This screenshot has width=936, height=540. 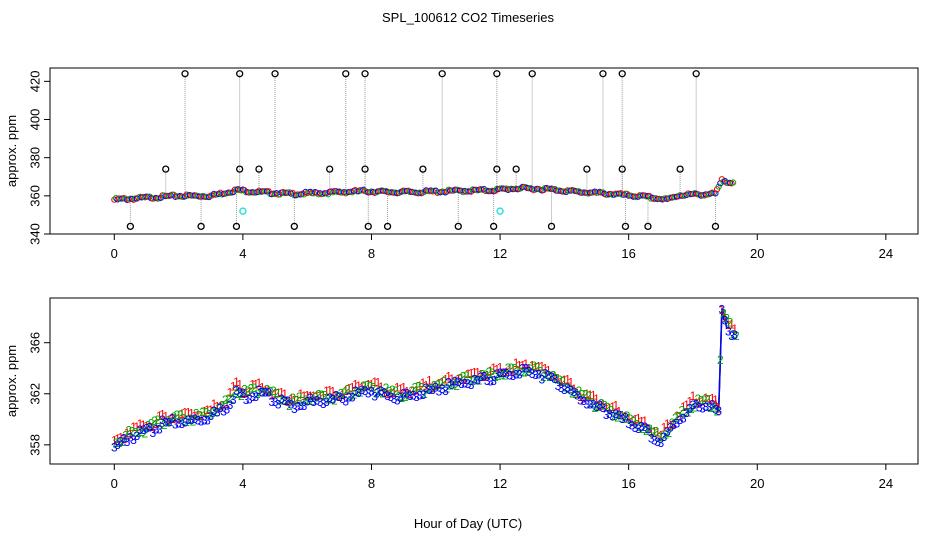 I want to click on bottom-y-tick-label: 366, so click(x=34, y=343).